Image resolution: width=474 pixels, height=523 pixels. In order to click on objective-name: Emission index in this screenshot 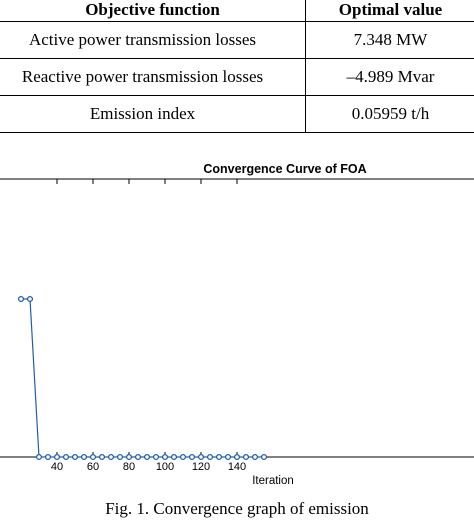, I will do `click(142, 113)`.